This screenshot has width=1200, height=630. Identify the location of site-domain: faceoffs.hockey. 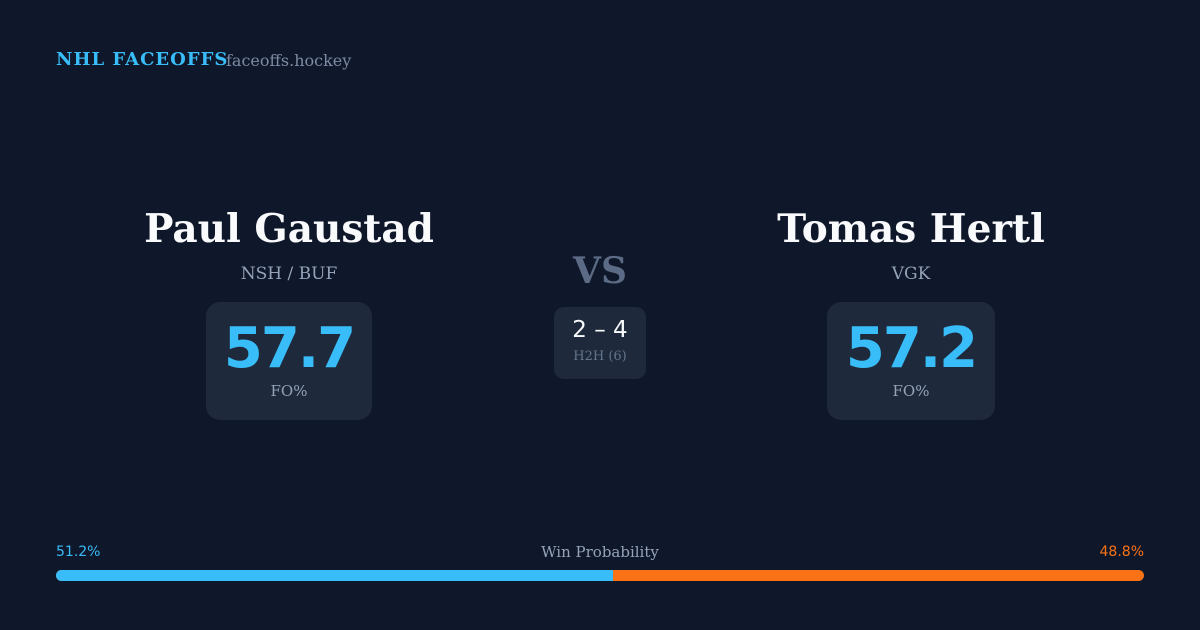
(289, 60).